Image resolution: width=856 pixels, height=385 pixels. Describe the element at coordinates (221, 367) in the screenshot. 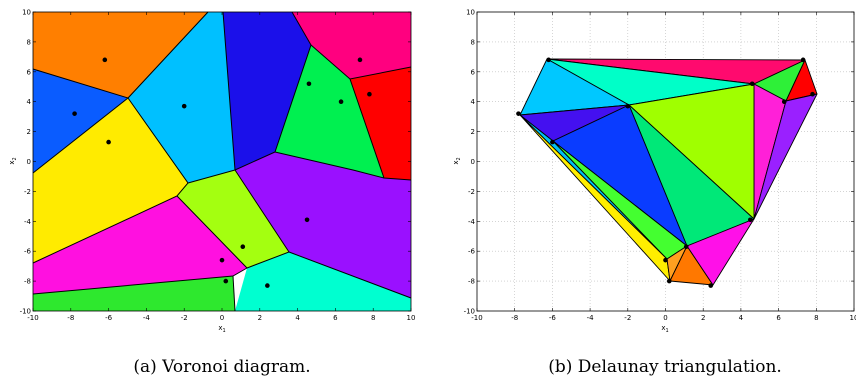

I see `panel-caption: (a) Voronoi diagram.` at that location.